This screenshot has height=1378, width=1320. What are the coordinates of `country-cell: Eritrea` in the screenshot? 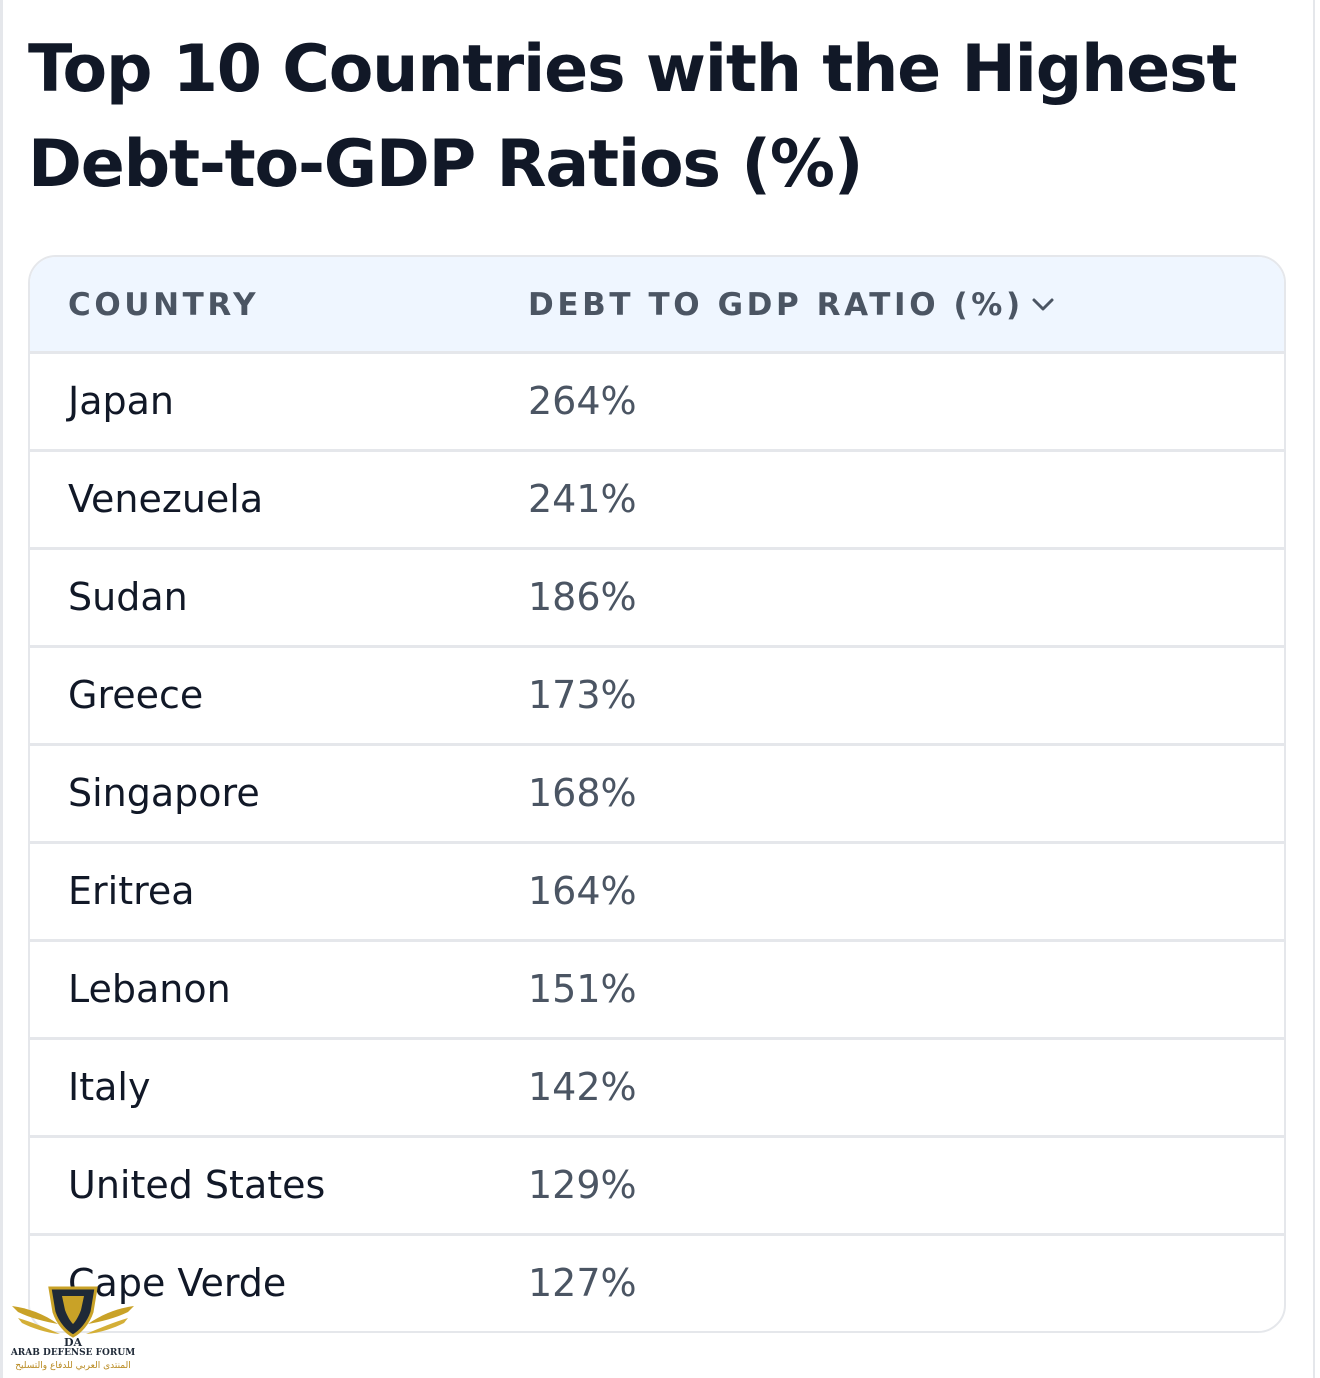 It's located at (131, 891).